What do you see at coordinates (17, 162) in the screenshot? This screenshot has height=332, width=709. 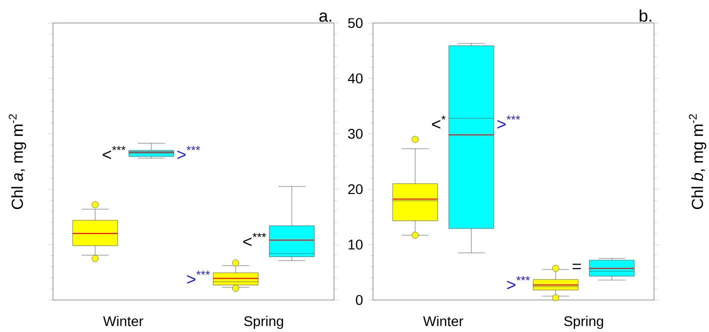 I see `y-axis-title: Chl a, mg m$^{-2}$` at bounding box center [17, 162].